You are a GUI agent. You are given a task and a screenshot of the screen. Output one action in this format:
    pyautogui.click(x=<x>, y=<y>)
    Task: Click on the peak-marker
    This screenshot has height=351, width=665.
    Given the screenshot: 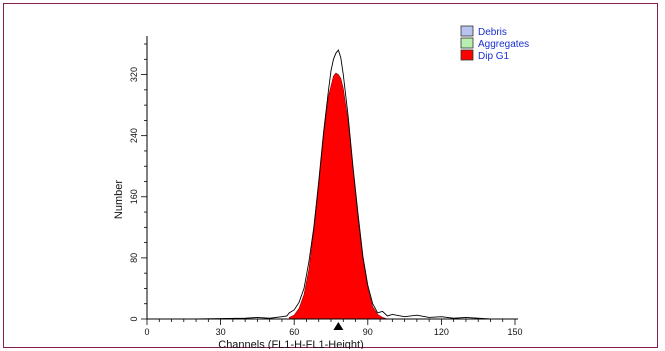 What is the action you would take?
    pyautogui.click(x=338, y=326)
    